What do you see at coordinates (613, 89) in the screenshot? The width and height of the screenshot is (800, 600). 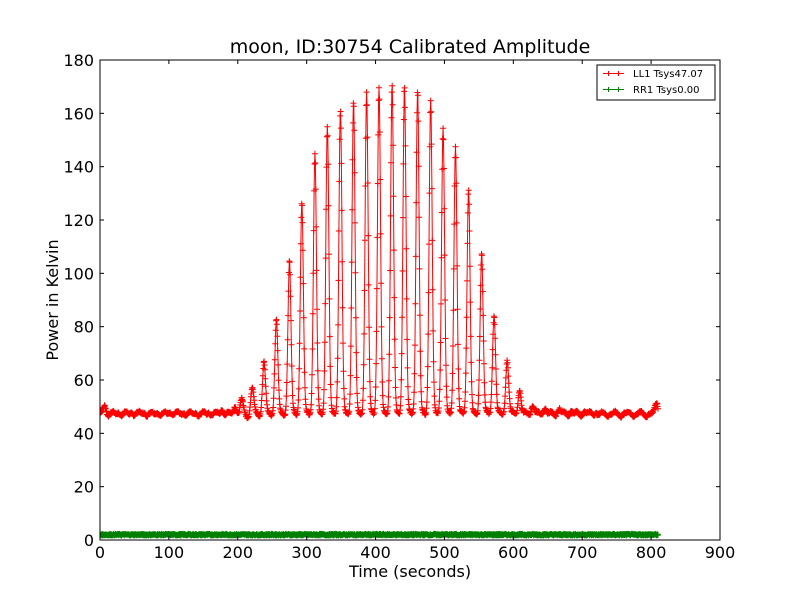 I see `legend-marker-rr1` at bounding box center [613, 89].